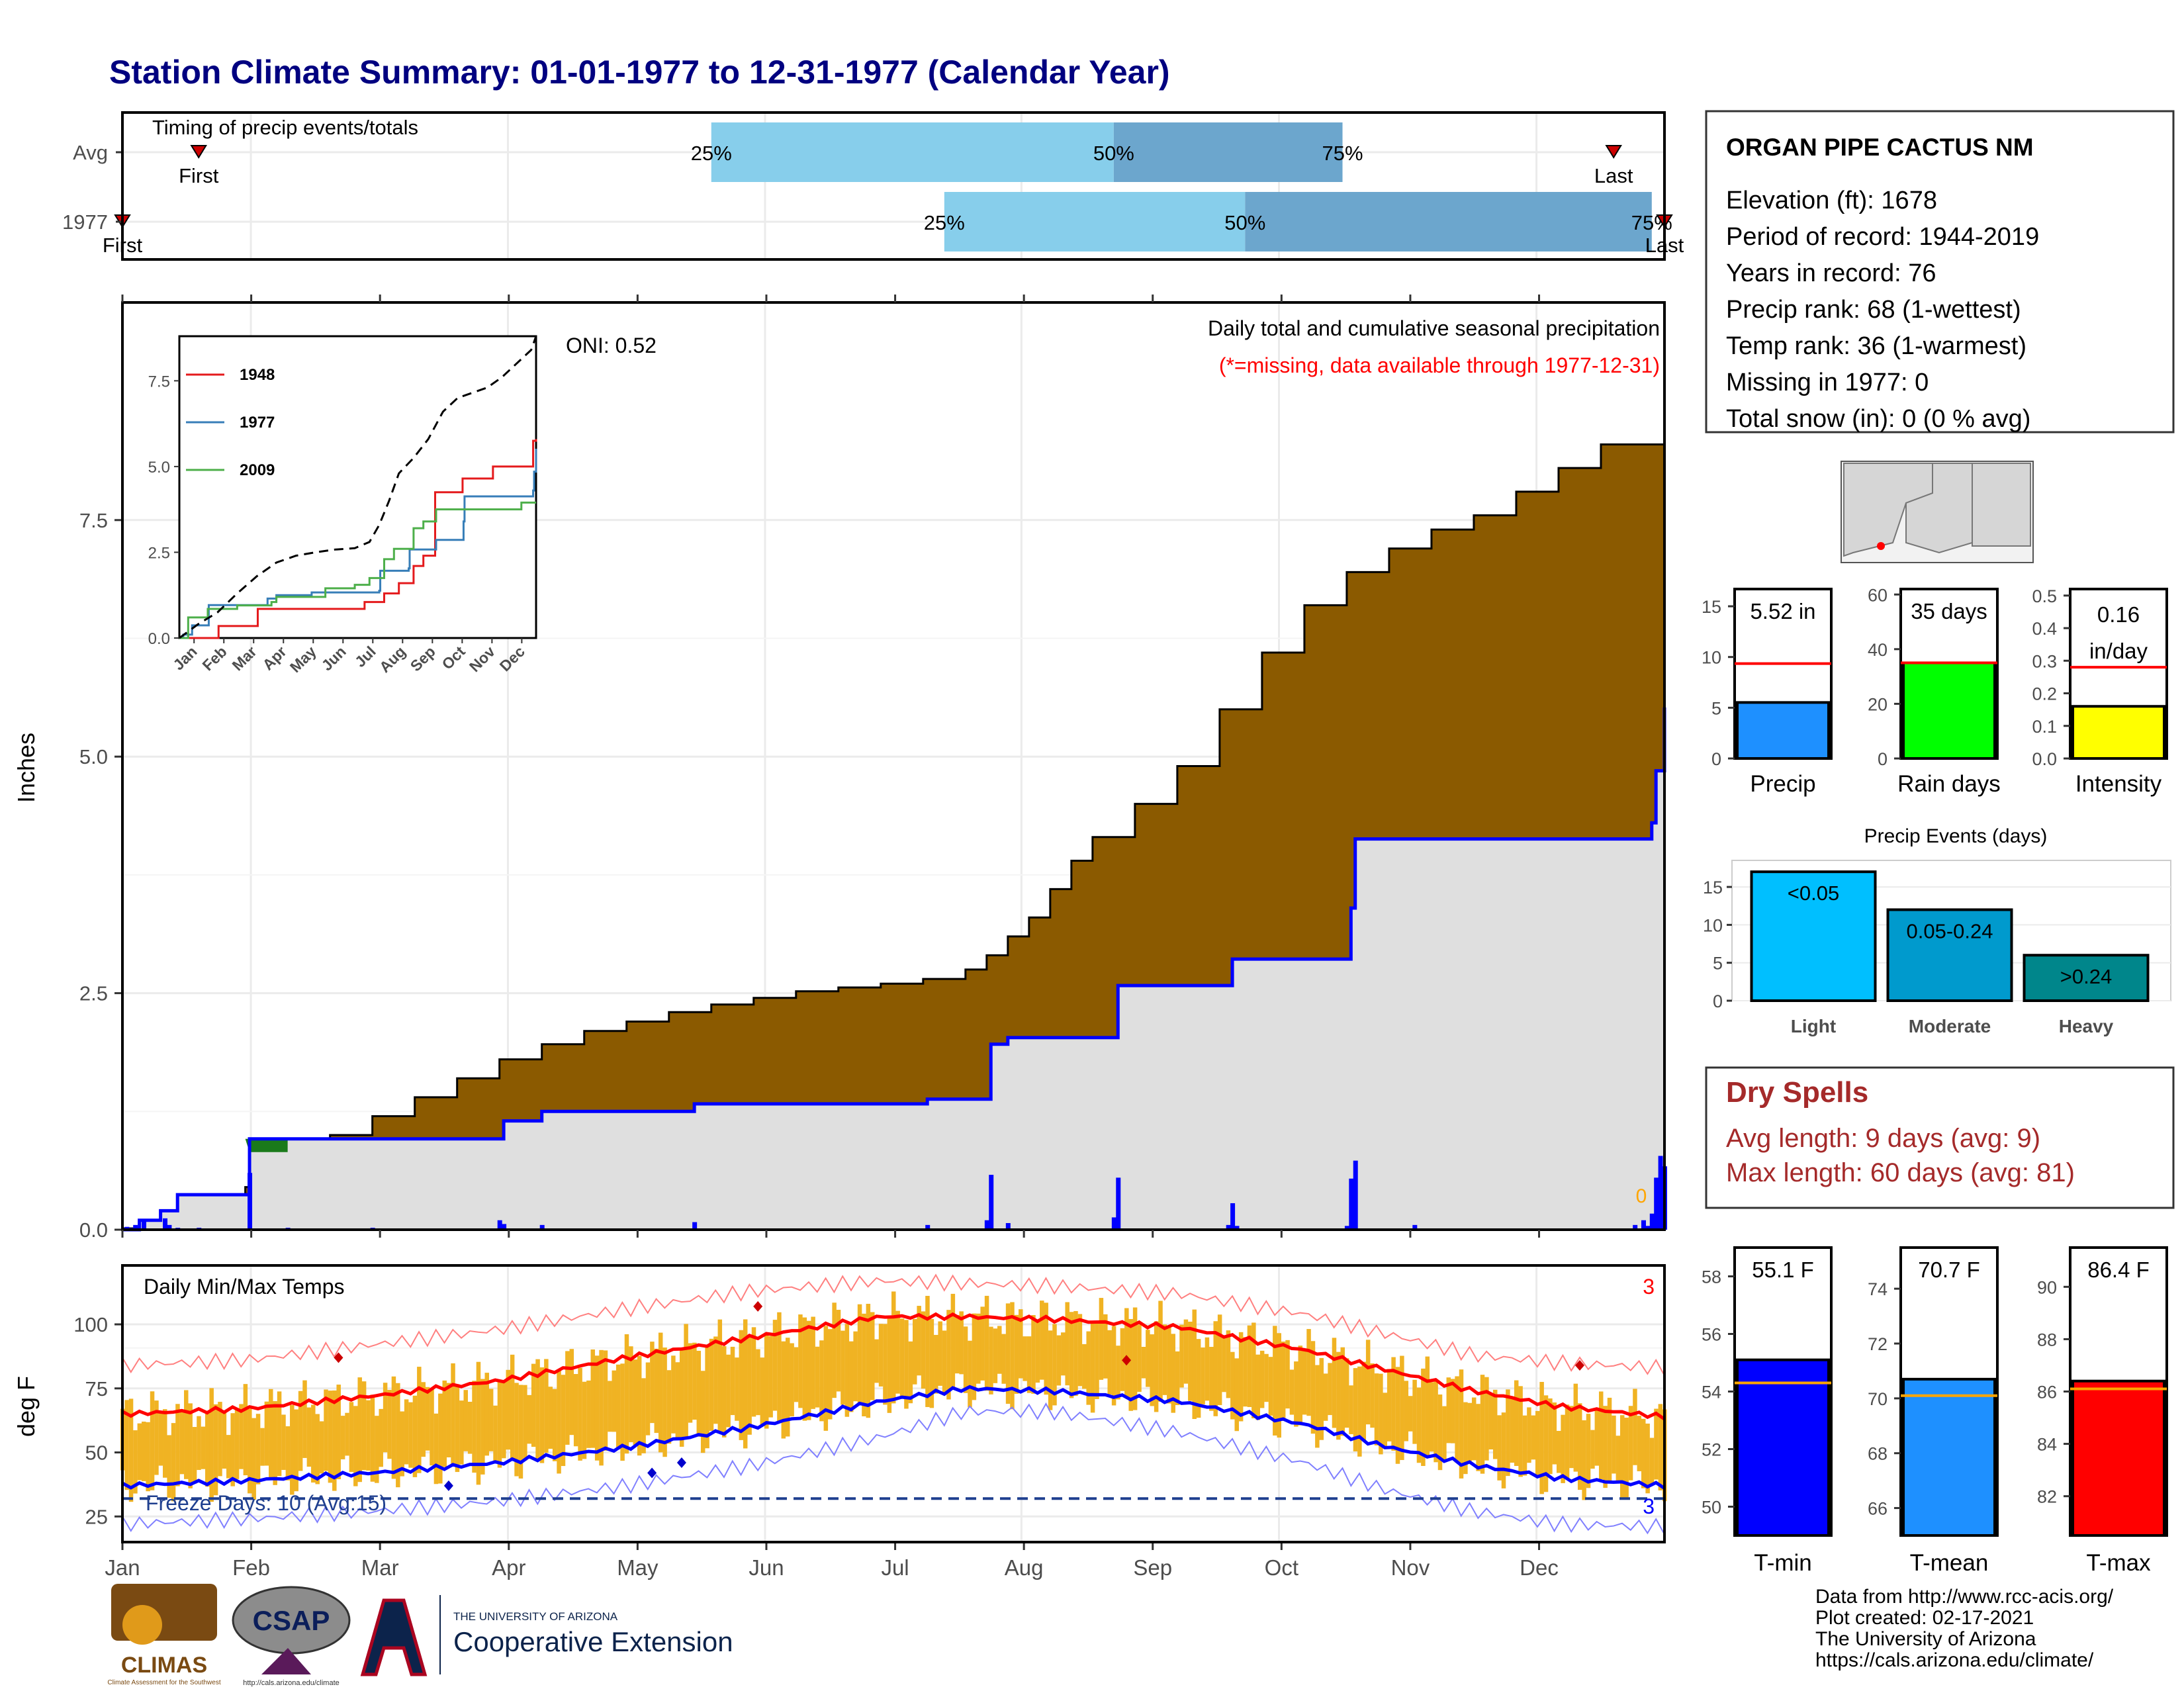 The height and width of the screenshot is (1691, 2184). Describe the element at coordinates (1949, 1563) in the screenshot. I see `stat-bar-label: T-mean` at that location.